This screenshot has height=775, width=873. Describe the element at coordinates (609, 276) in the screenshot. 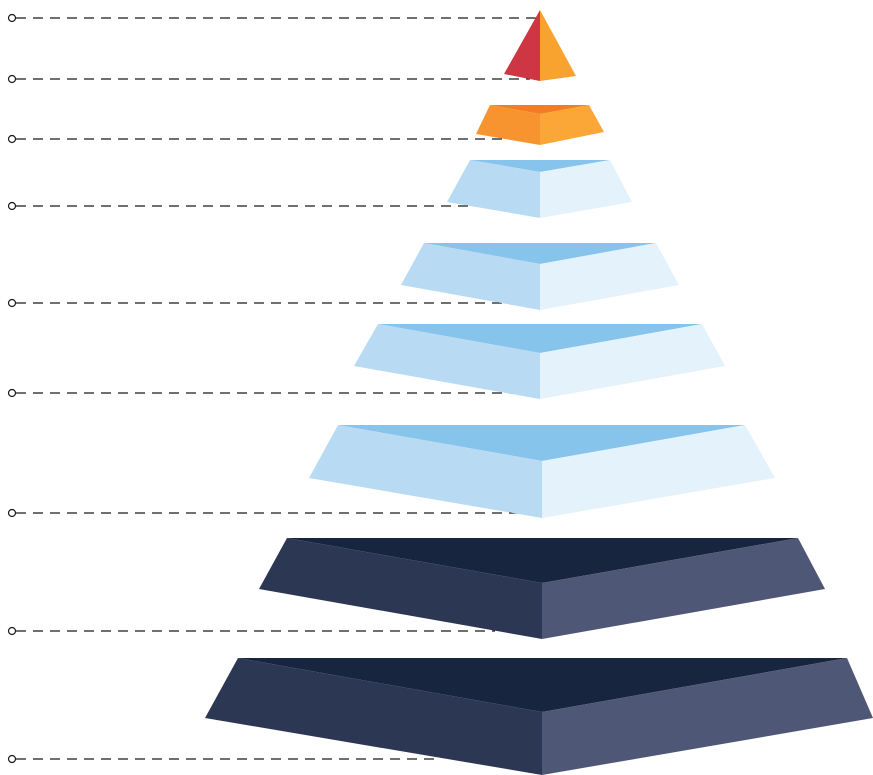

I see `pyramid-layer-4-right-face` at that location.